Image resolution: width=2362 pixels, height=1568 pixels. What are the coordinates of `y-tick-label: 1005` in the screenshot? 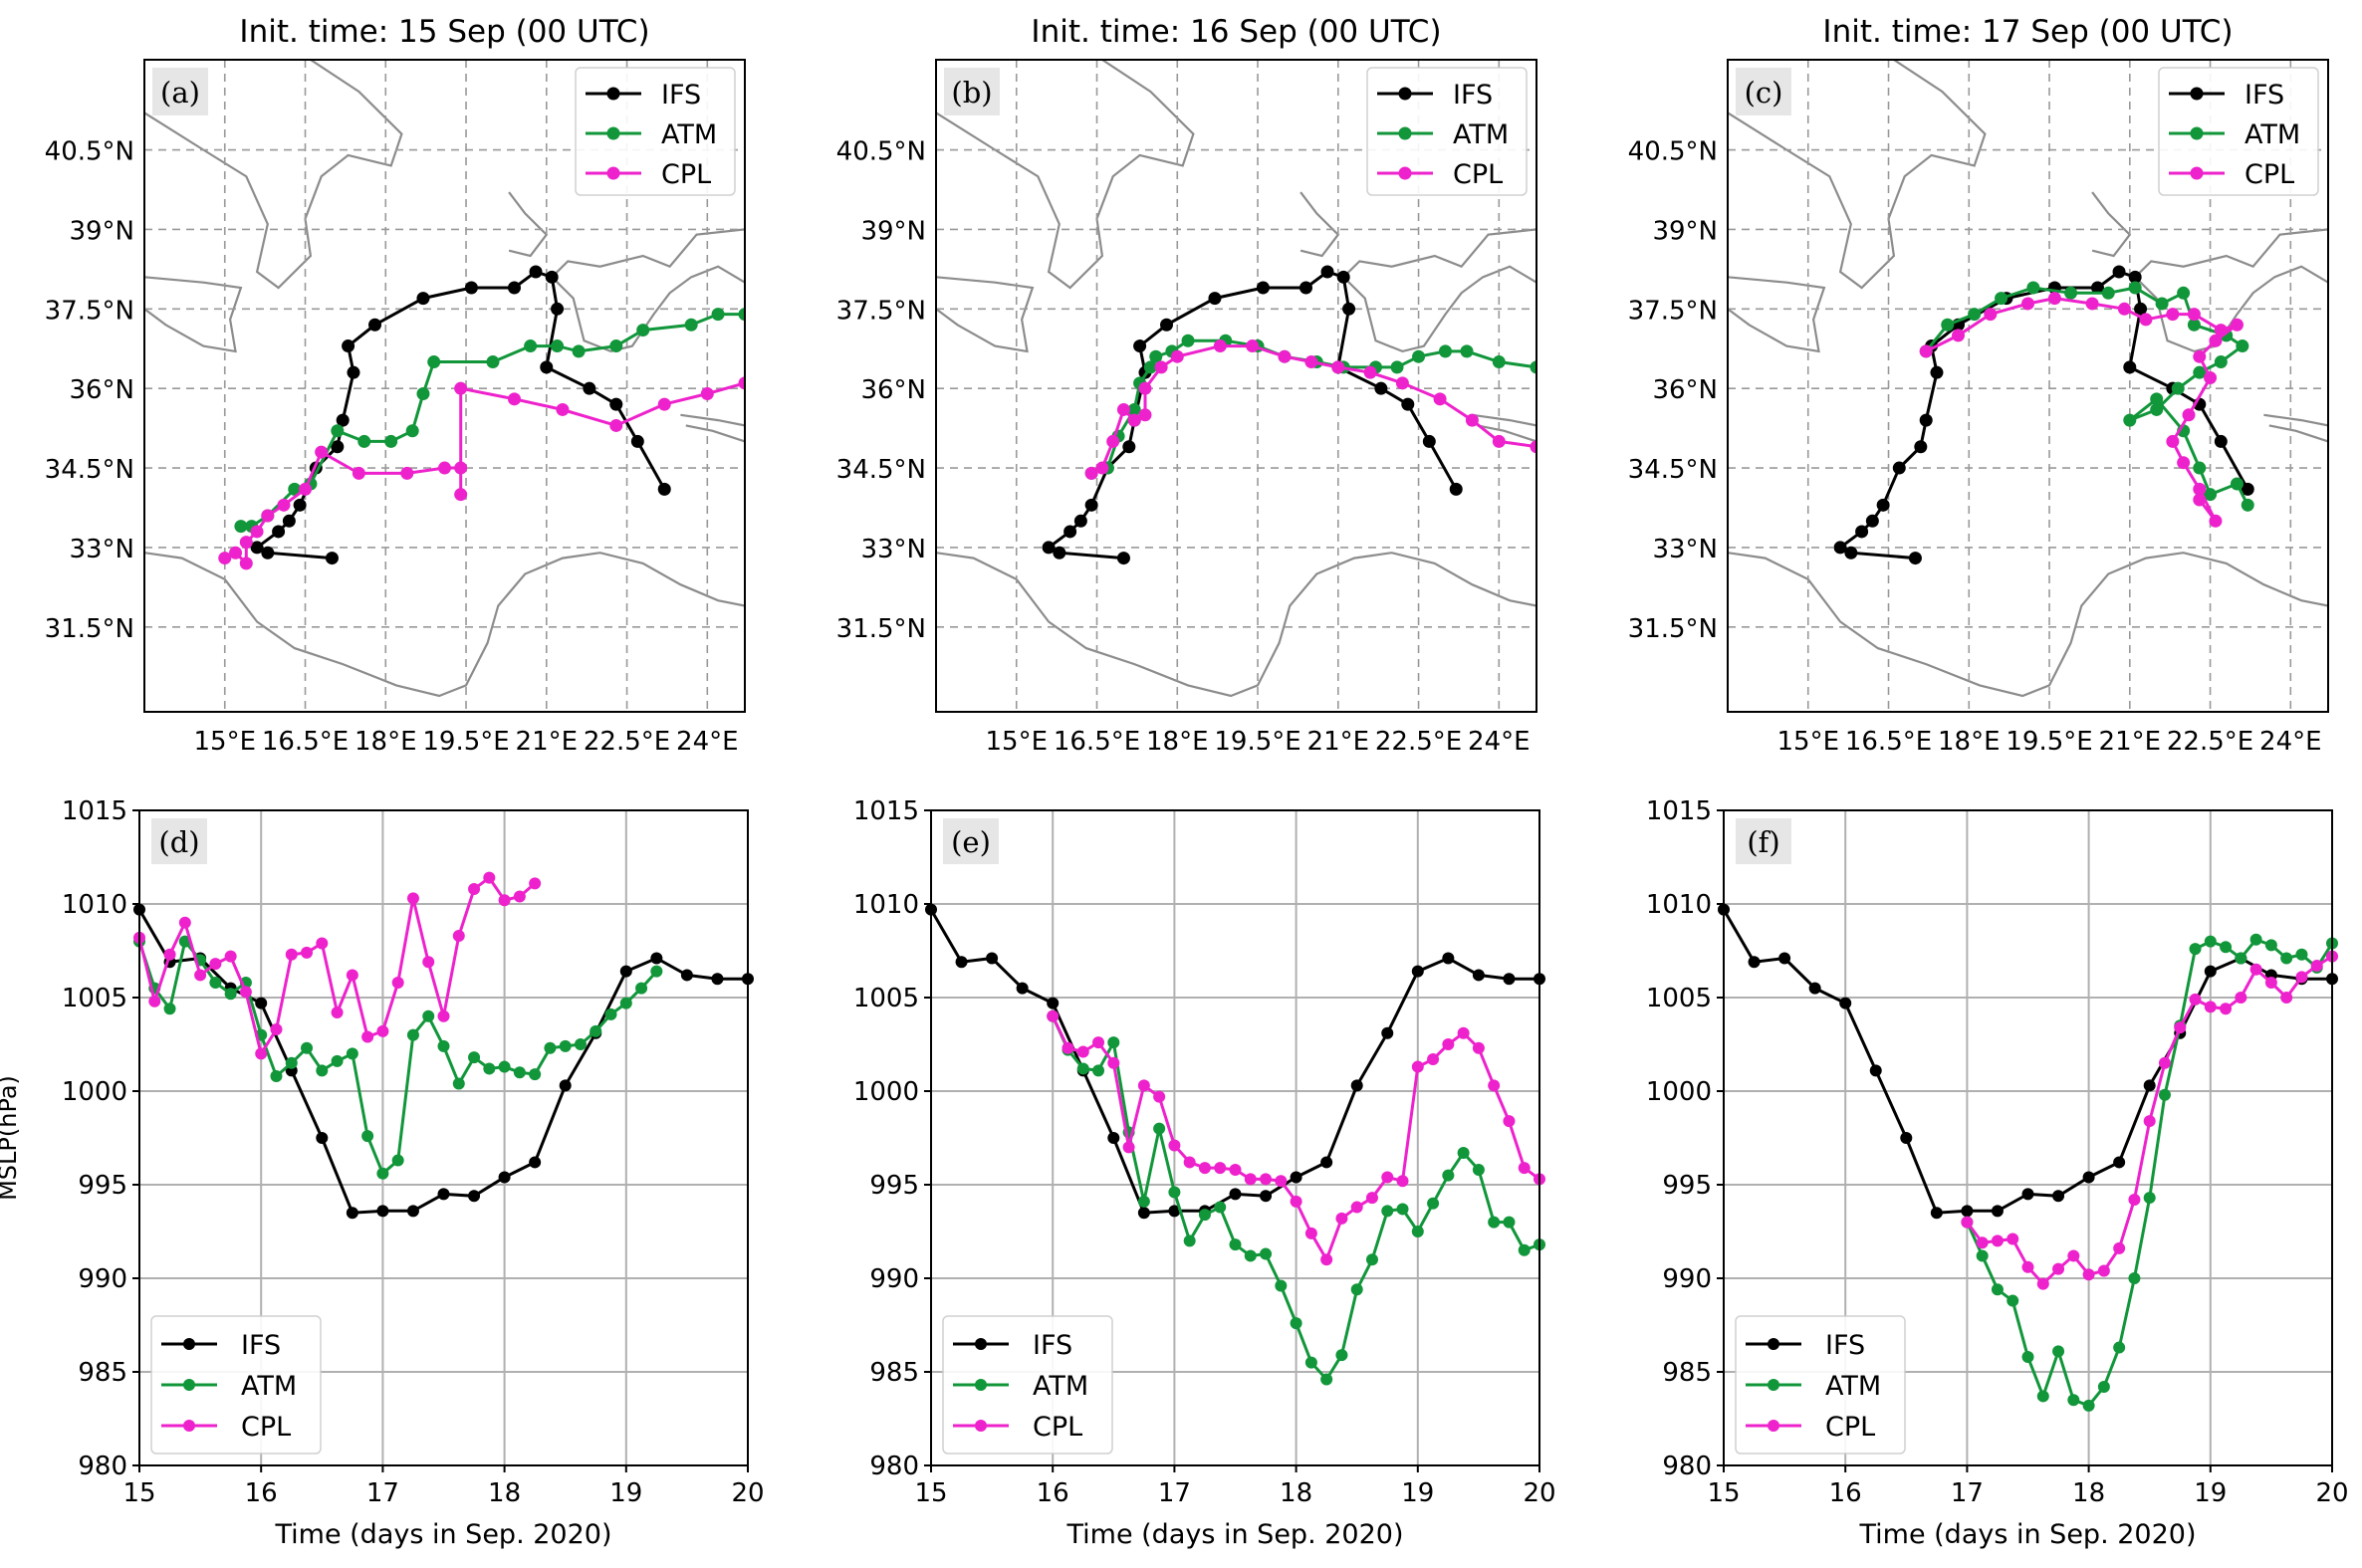 It's located at (94, 998).